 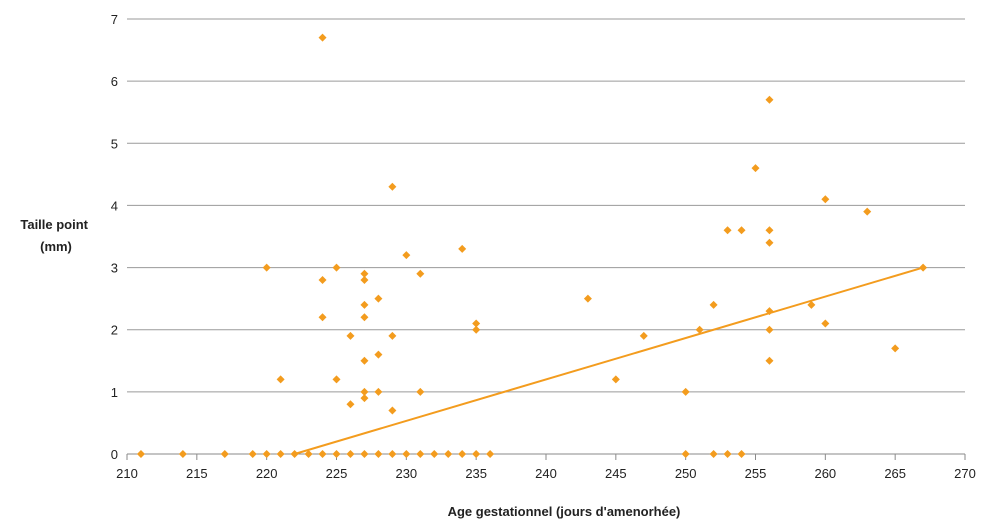 I want to click on y-tick-label: 3, so click(x=114, y=268).